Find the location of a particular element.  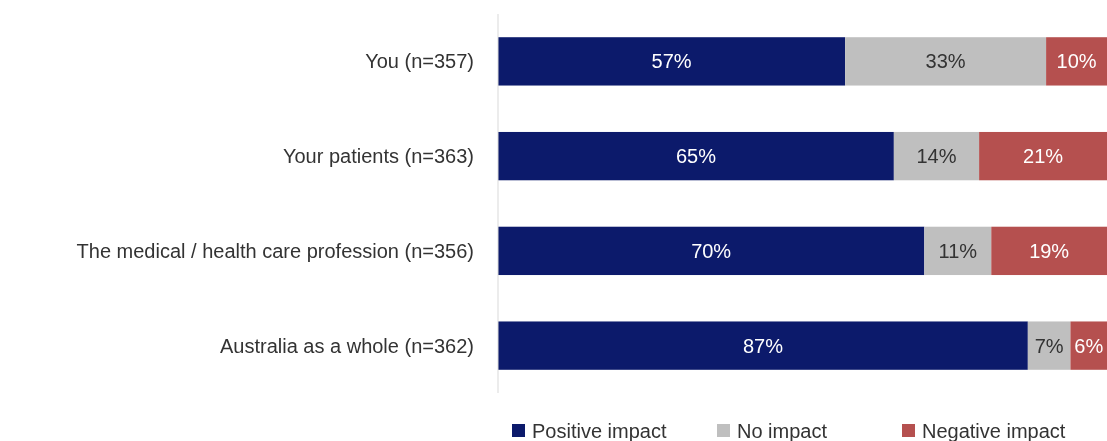

data-label: 14% is located at coordinates (936, 156).